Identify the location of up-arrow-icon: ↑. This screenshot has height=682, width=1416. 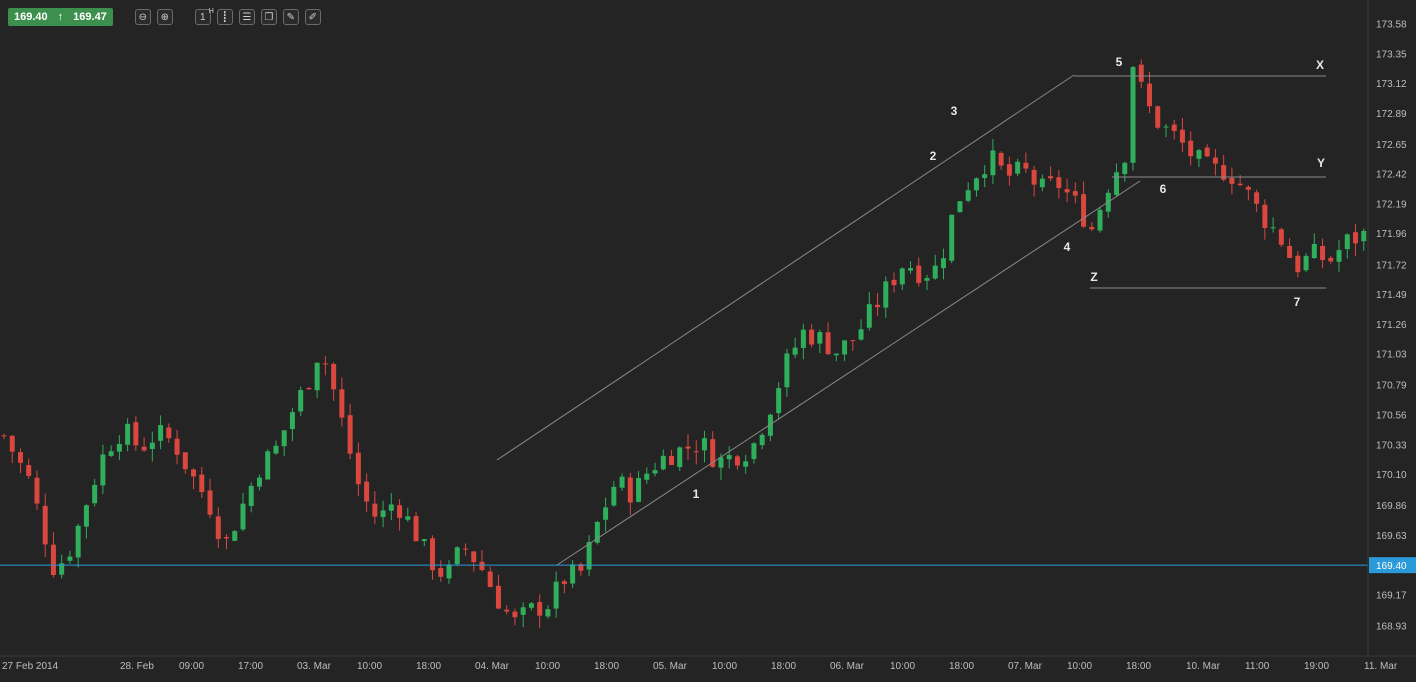
(60, 17).